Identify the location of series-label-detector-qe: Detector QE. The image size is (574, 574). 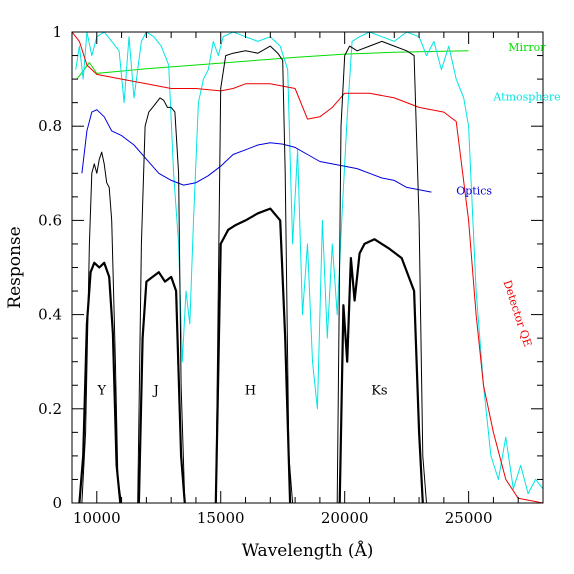
(517, 314).